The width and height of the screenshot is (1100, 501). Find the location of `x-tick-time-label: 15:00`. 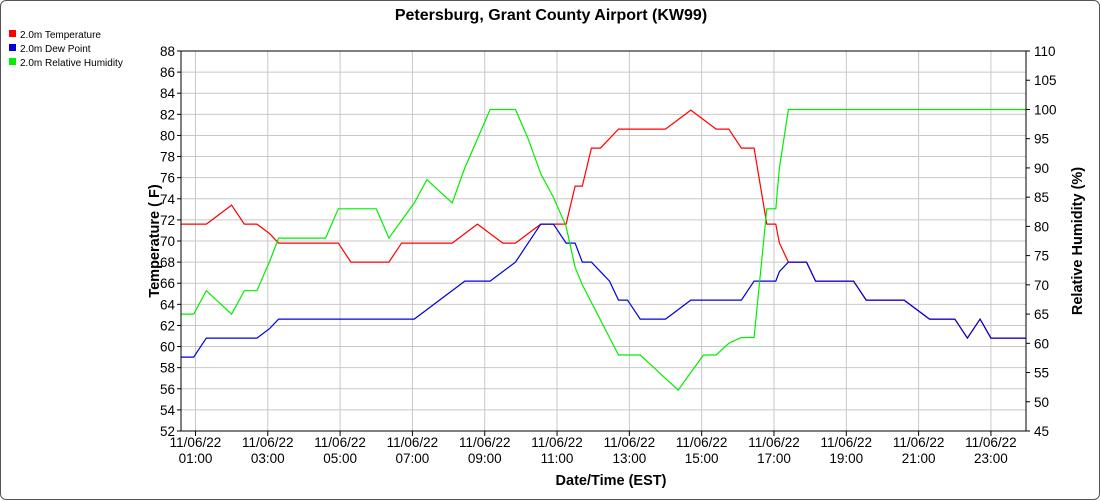

x-tick-time-label: 15:00 is located at coordinates (702, 458).